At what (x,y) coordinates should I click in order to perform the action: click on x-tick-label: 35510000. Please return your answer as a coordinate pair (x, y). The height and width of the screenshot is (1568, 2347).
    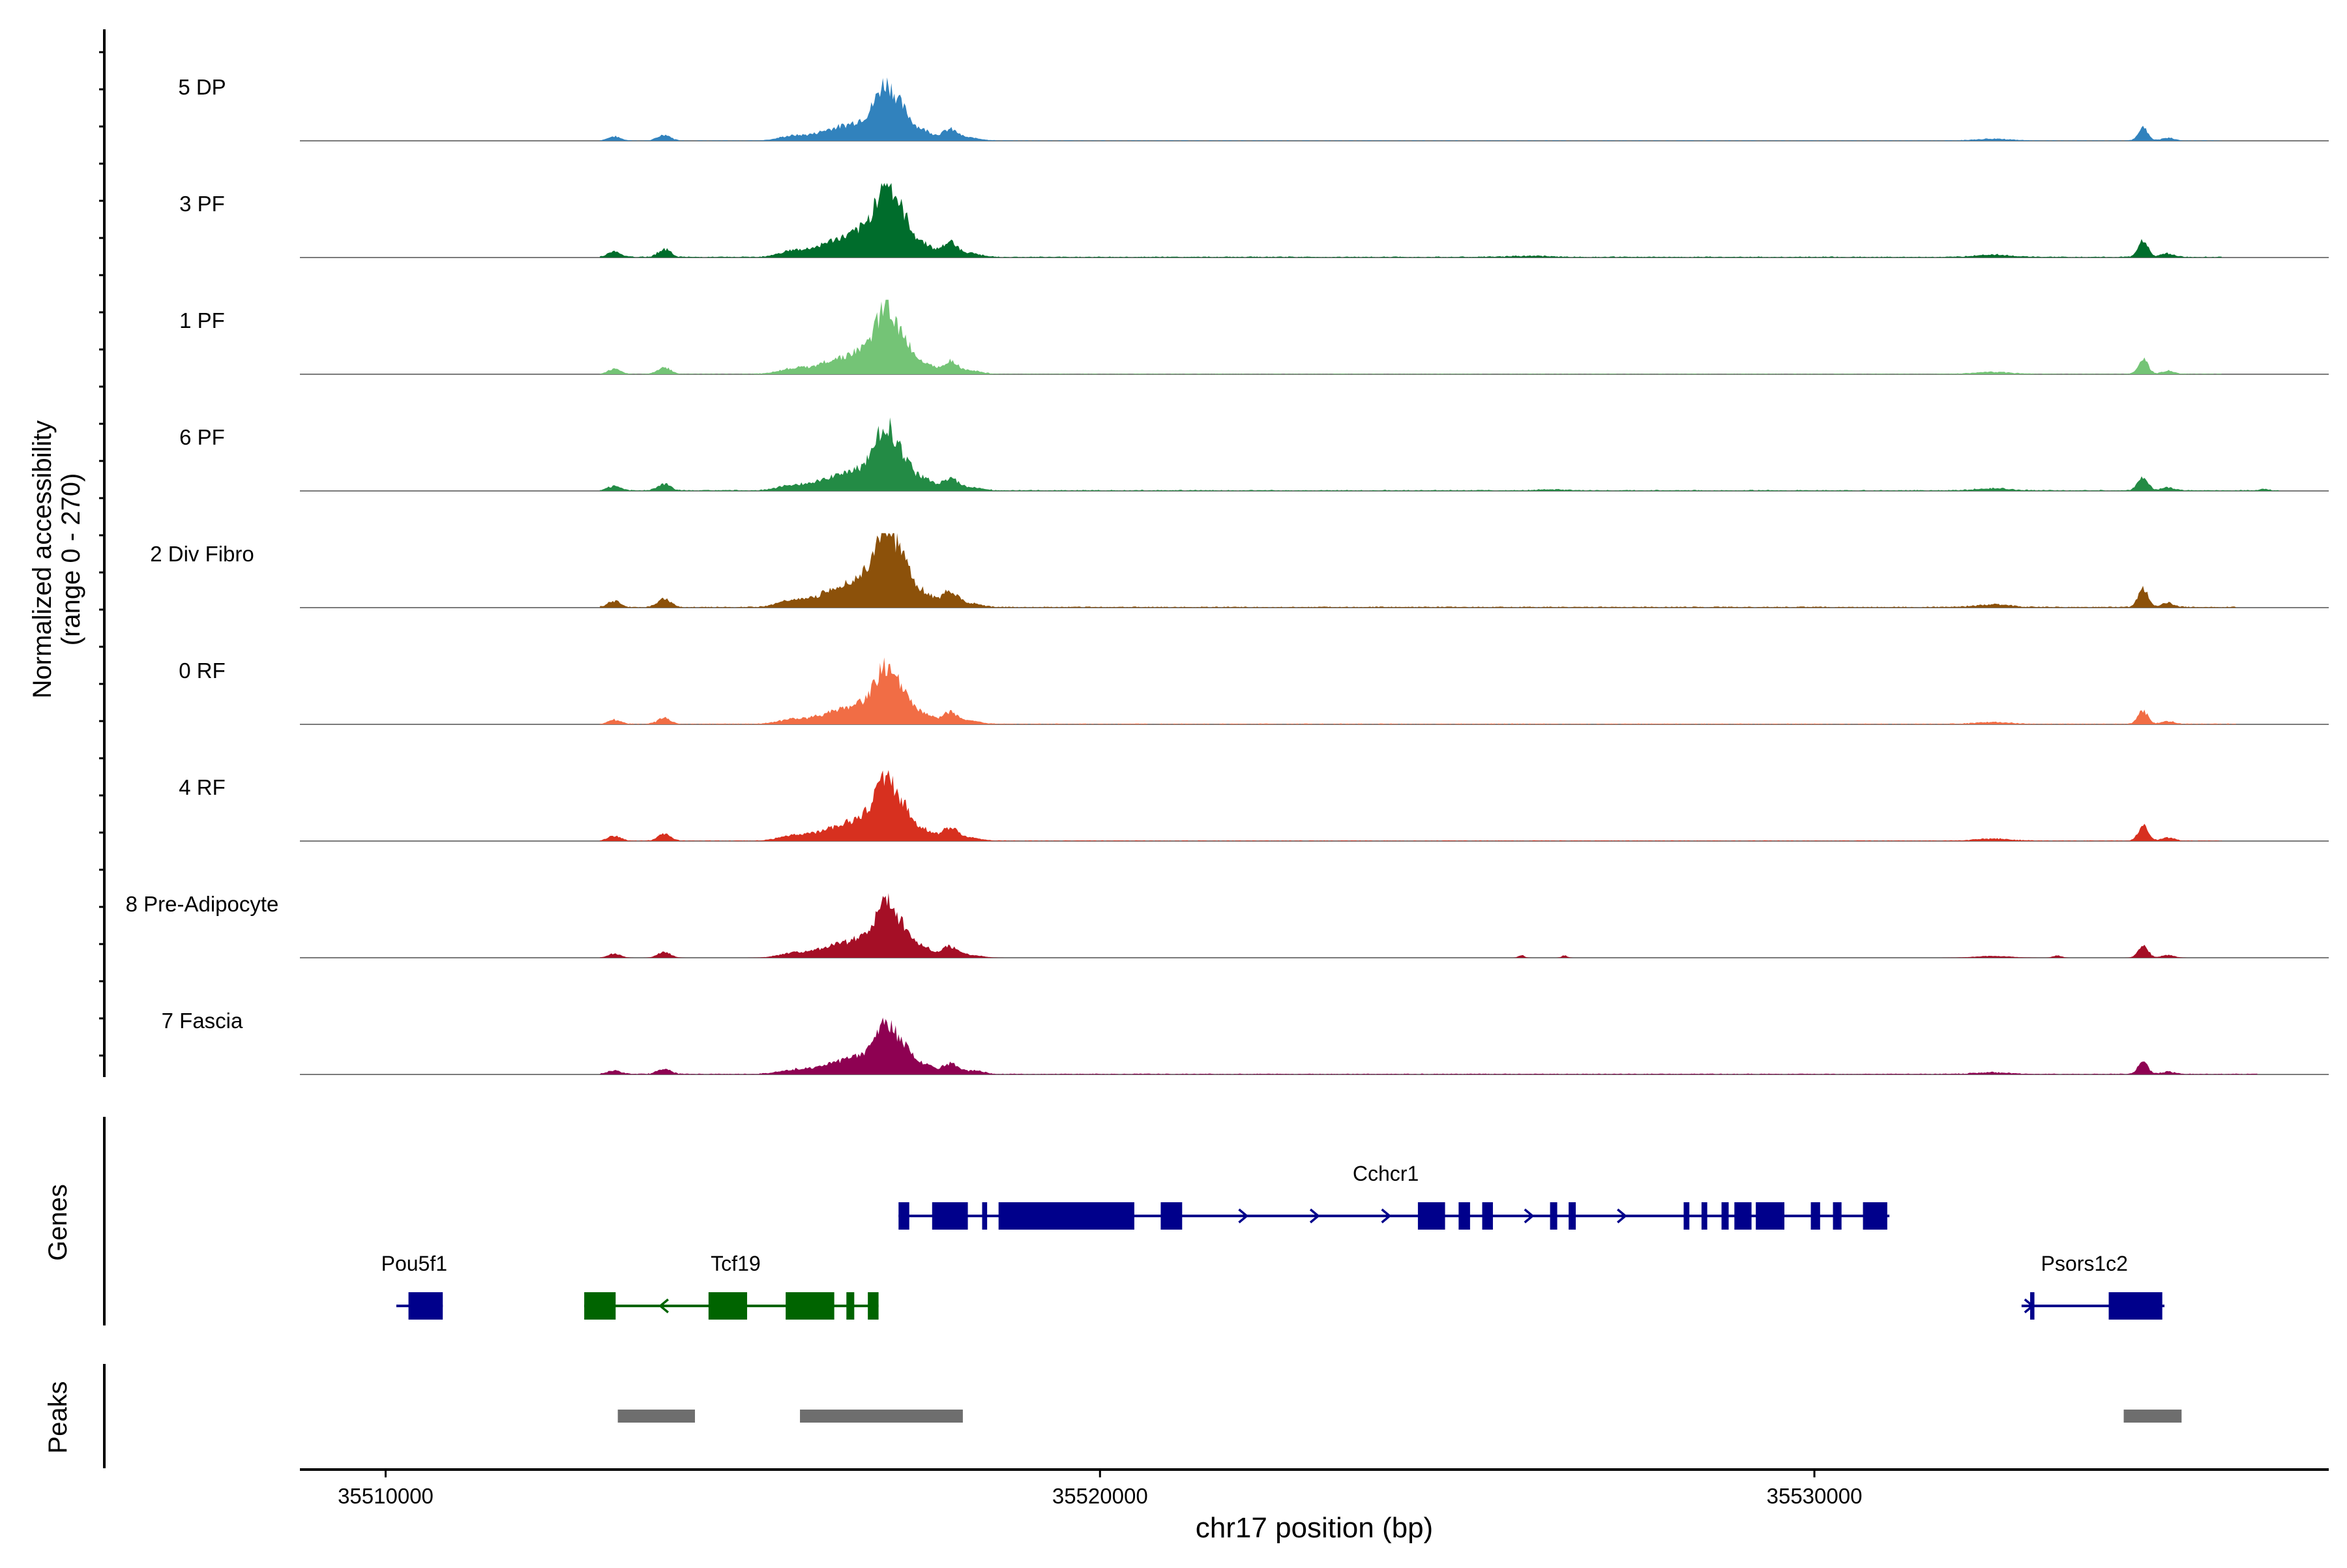
    Looking at the image, I should click on (386, 1496).